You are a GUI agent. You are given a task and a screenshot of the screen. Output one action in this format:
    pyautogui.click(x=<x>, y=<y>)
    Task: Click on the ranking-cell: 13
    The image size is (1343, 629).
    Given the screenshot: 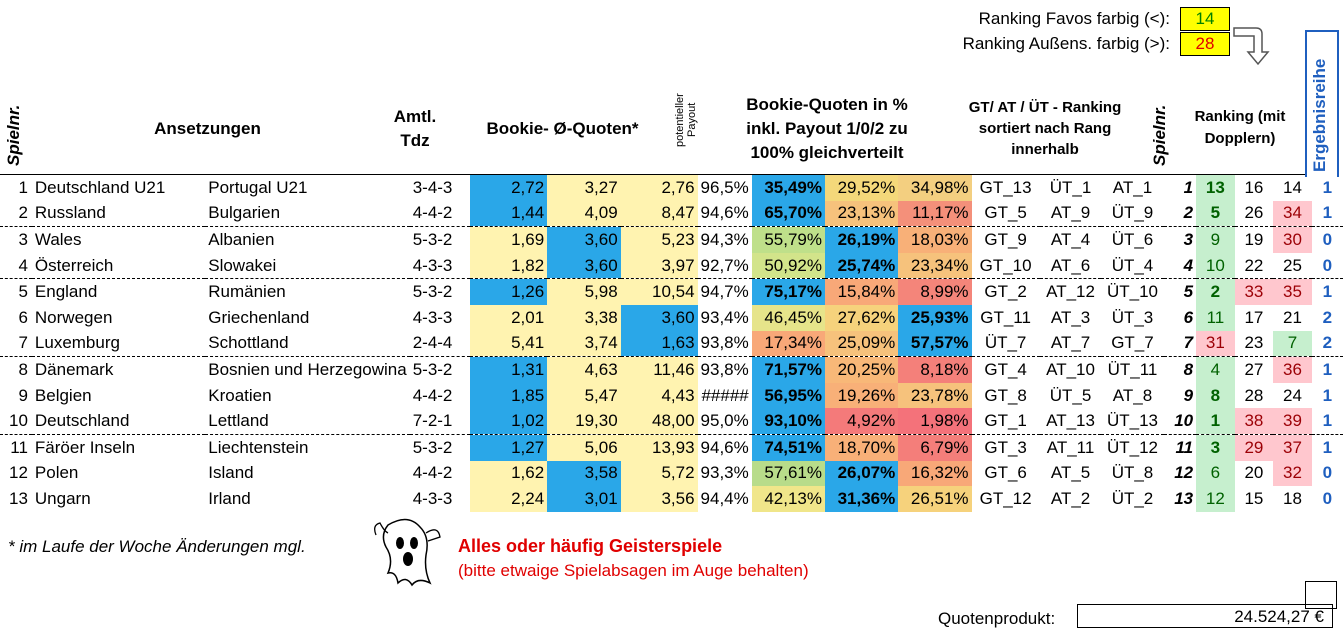 What is the action you would take?
    pyautogui.click(x=1215, y=188)
    